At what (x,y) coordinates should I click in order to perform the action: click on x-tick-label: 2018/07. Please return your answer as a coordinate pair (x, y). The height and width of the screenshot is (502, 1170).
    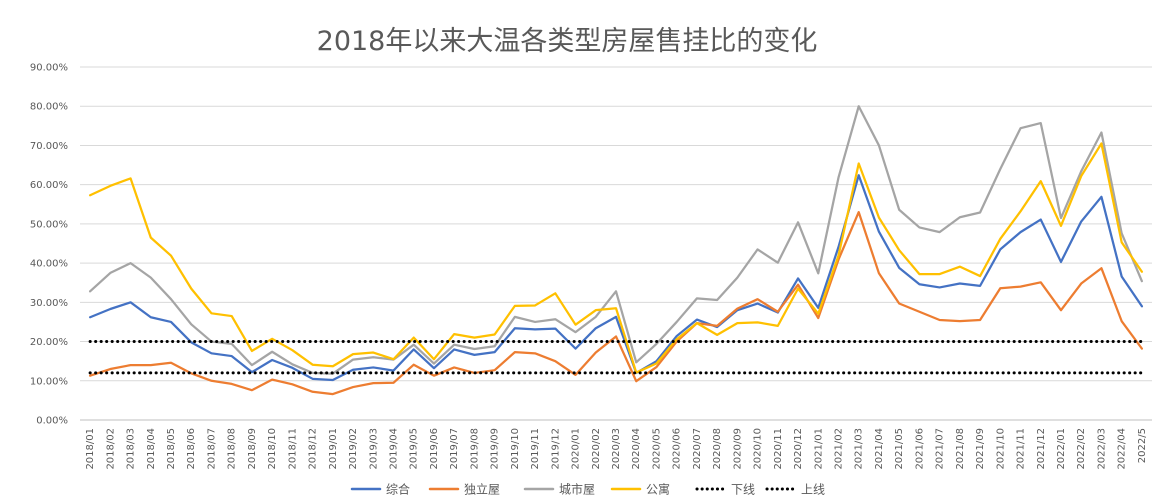
    Looking at the image, I should click on (211, 449).